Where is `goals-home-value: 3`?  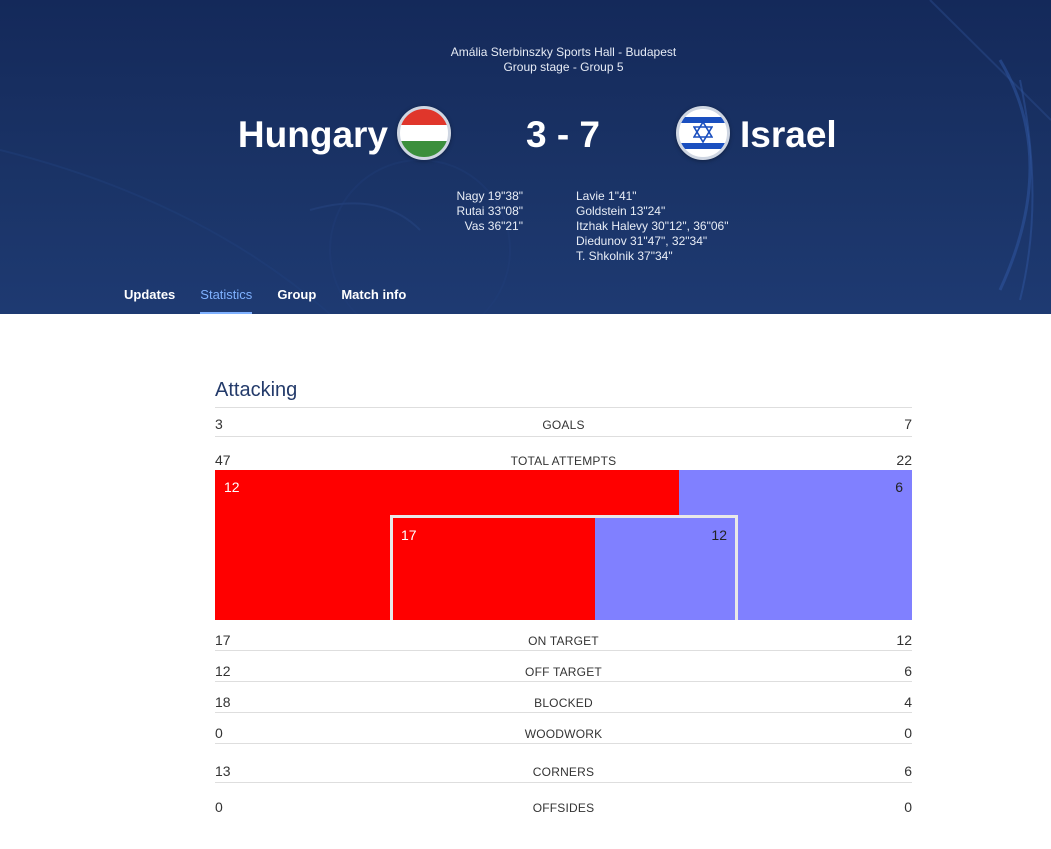
goals-home-value: 3 is located at coordinates (219, 424).